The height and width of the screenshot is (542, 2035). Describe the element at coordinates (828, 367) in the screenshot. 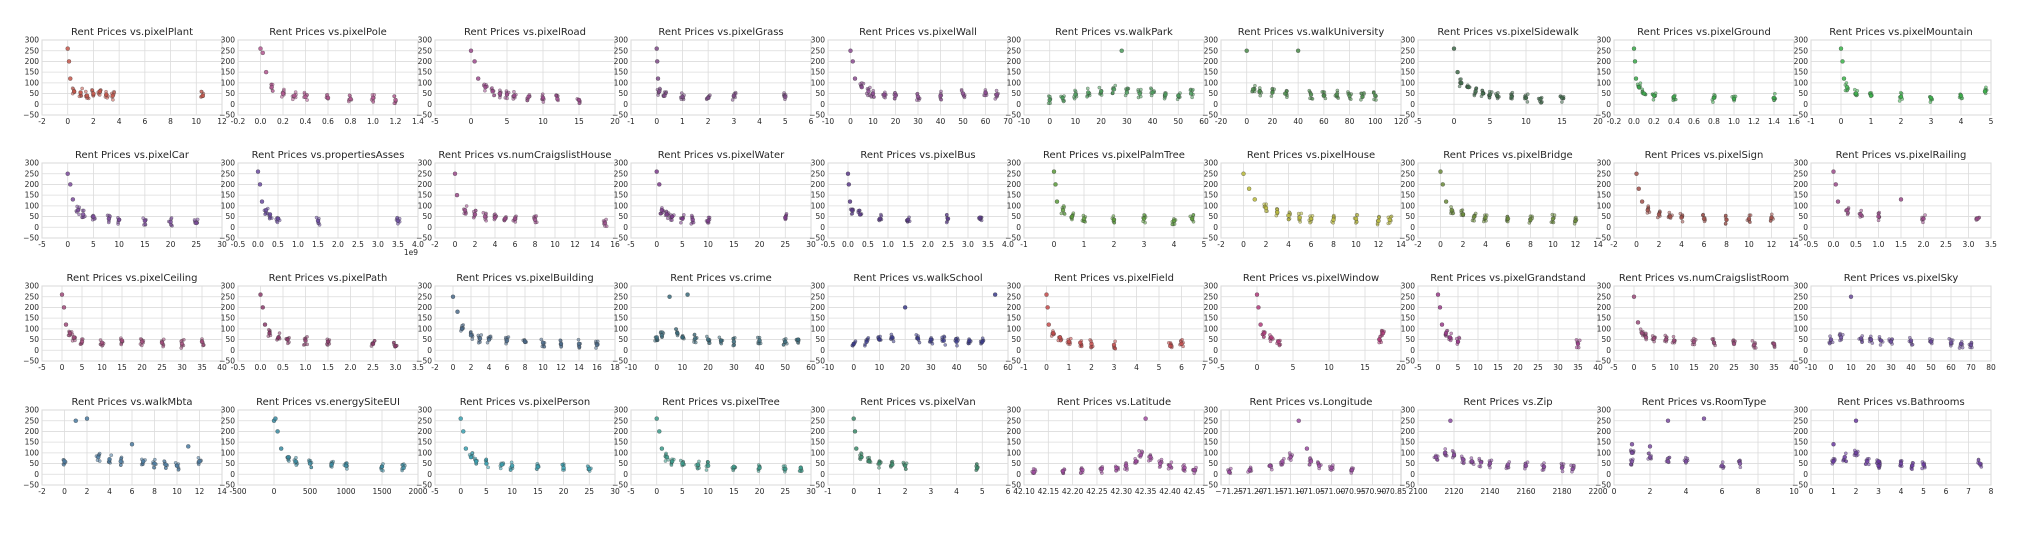

I see `x-tick-label: -10` at that location.